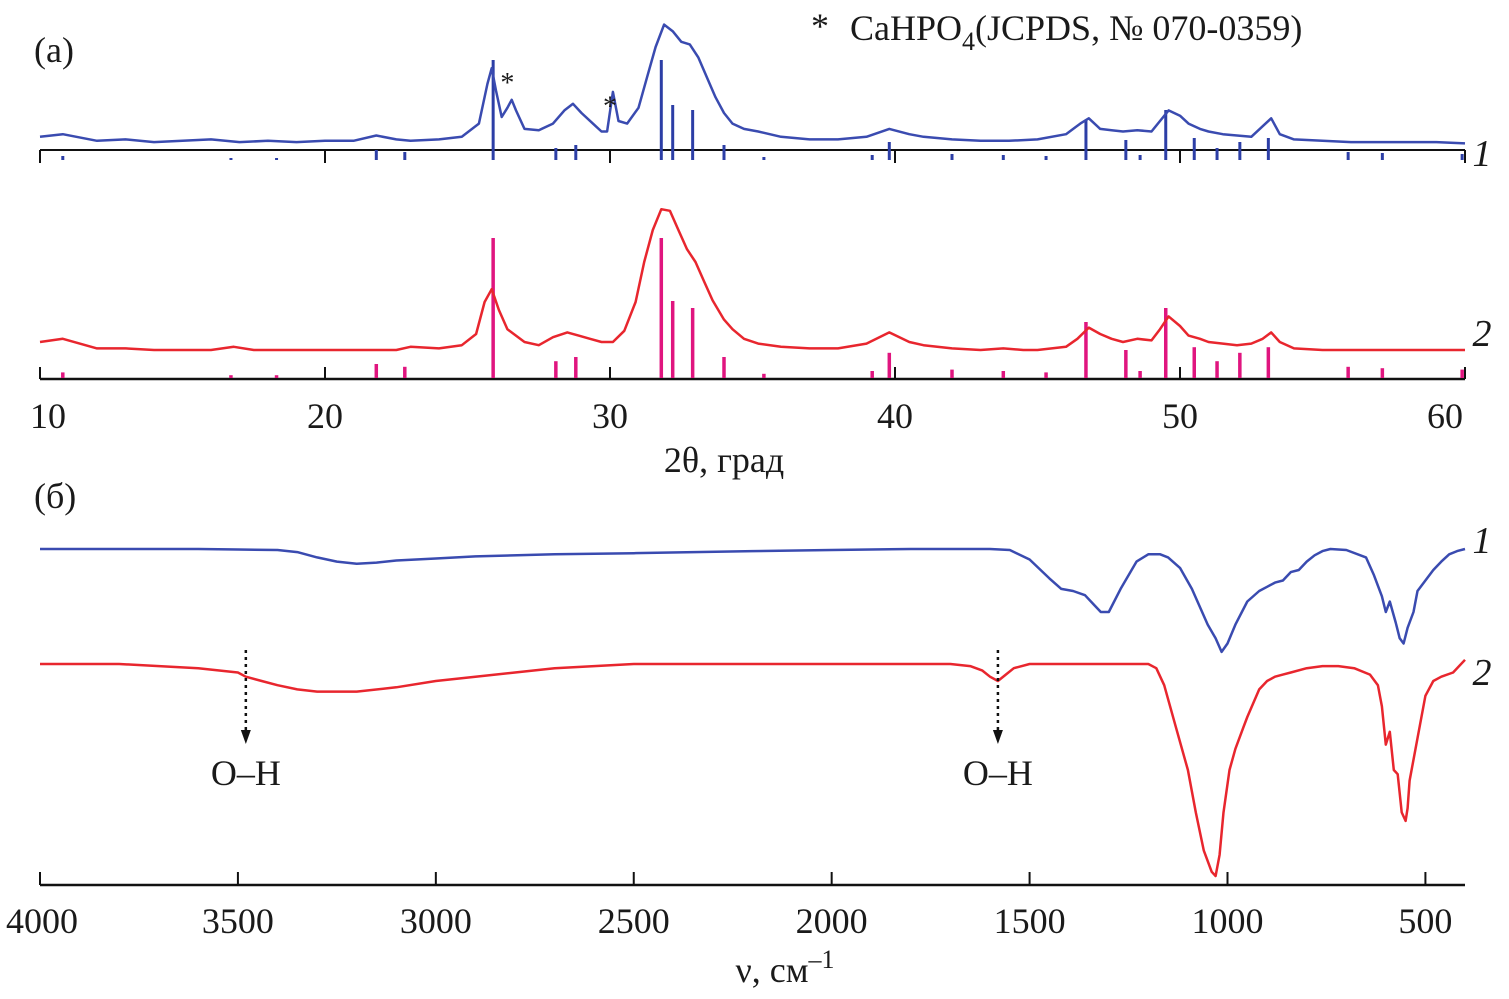 The image size is (1509, 999). What do you see at coordinates (752, 373) in the screenshot?
I see `xrd-ticks-bottom` at bounding box center [752, 373].